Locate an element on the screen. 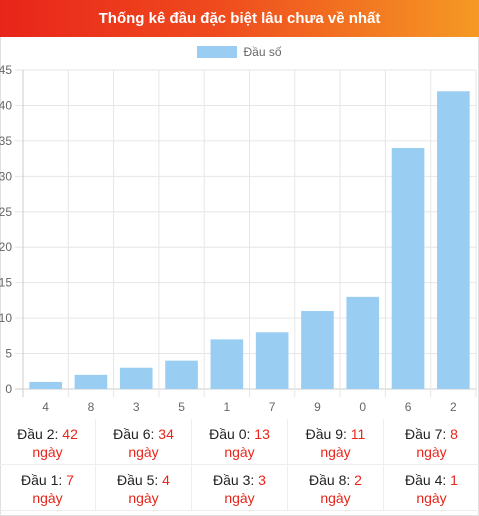  stat-value: 42 is located at coordinates (70, 434).